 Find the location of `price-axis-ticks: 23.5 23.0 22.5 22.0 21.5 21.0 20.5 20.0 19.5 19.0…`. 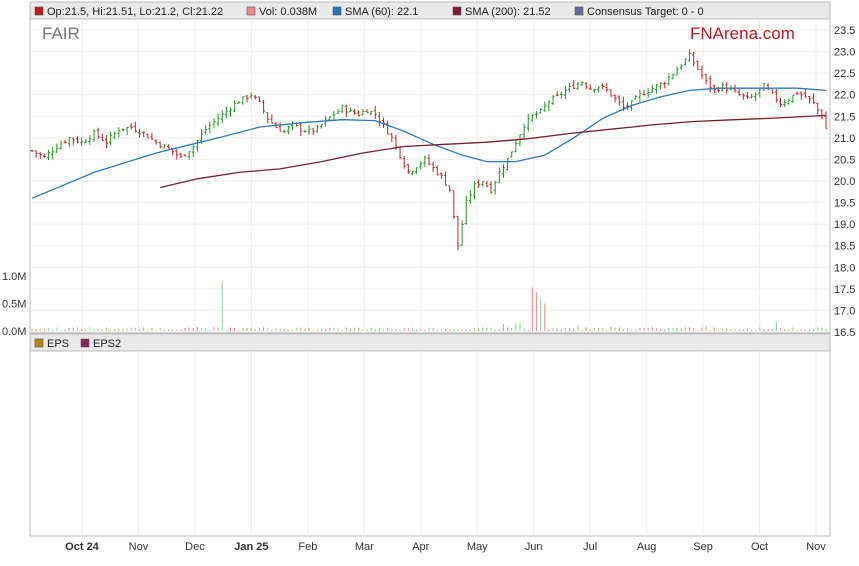

price-axis-ticks: 23.5 23.0 22.5 22.0 21.5 21.0 20.5 20.0 19.5 19.0… is located at coordinates (844, 182).